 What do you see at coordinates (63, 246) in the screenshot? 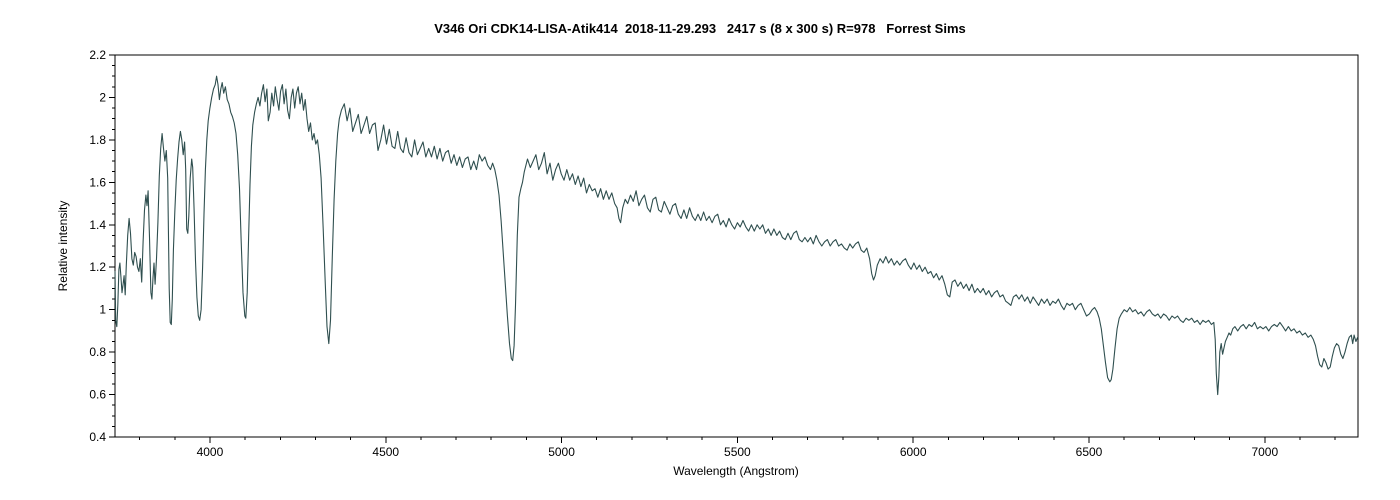
I see `y-axis-label: Relative intensity` at bounding box center [63, 246].